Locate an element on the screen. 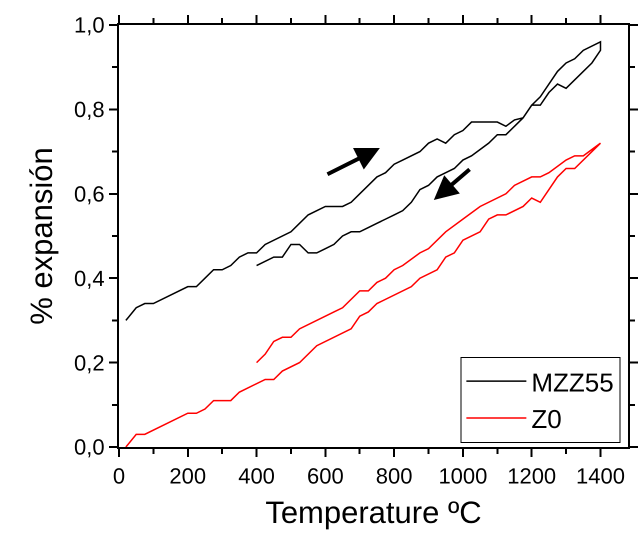  x-tick-label: 600 is located at coordinates (325, 475).